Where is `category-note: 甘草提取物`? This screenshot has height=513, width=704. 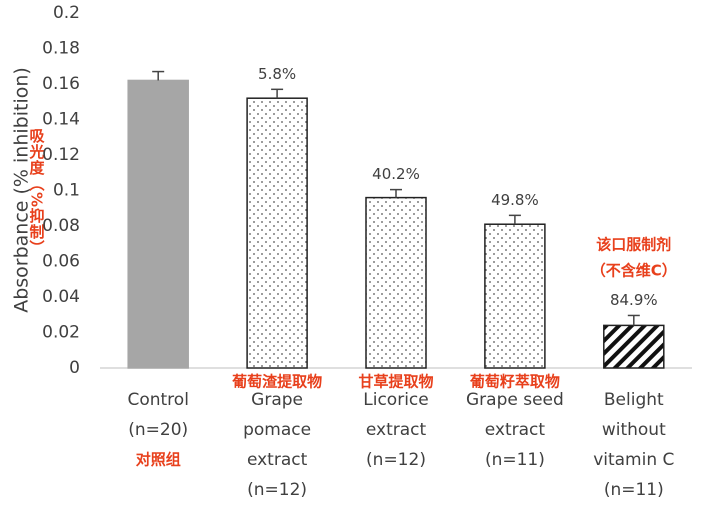
category-note: 甘草提取物 is located at coordinates (395, 382).